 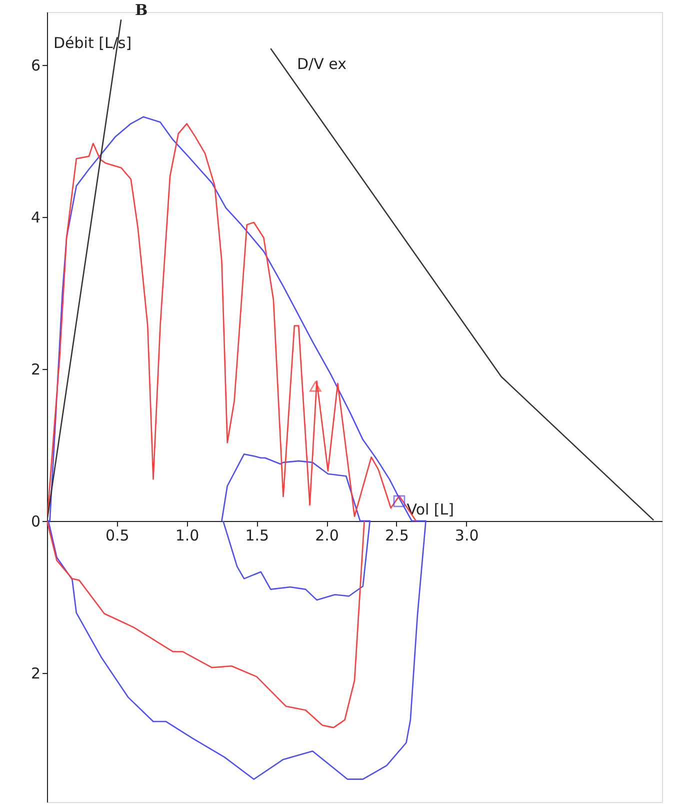 I want to click on y-tick-label: 6, so click(x=35, y=65).